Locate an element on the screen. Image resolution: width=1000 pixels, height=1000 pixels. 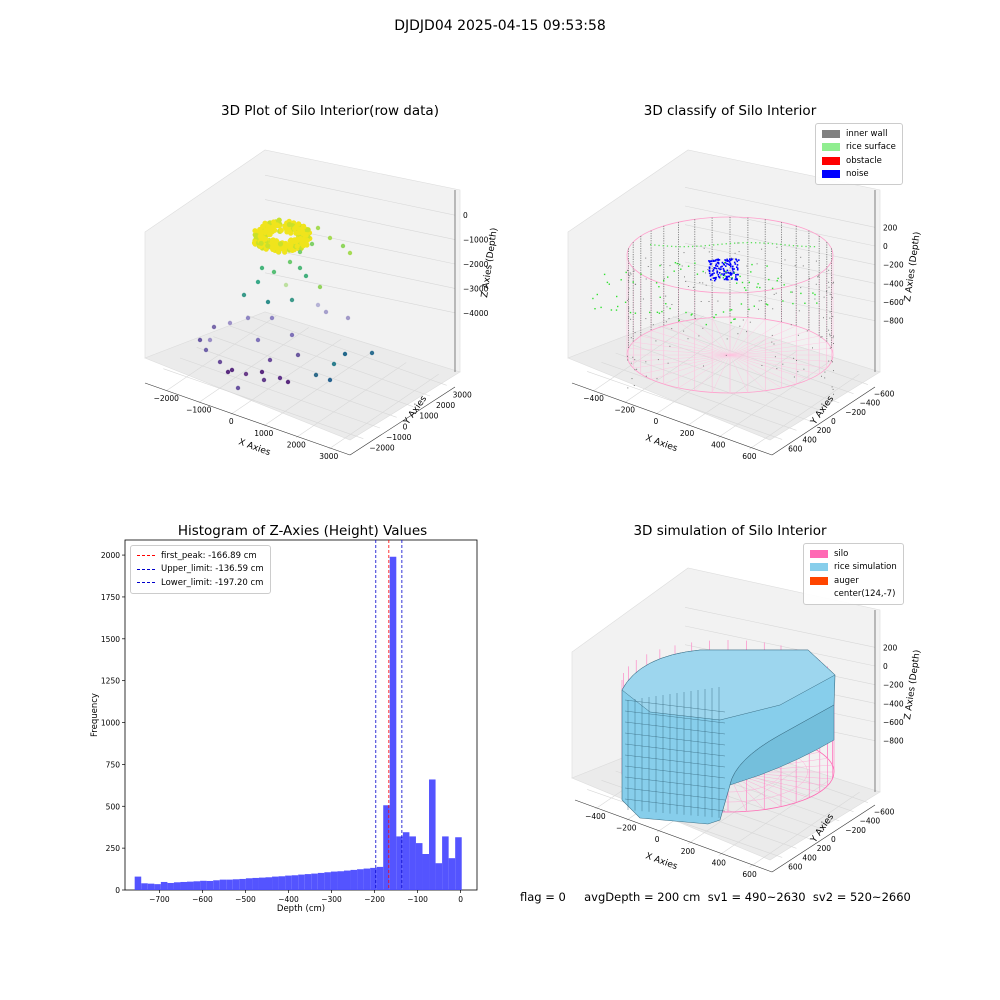
y-tick-label: 1000 is located at coordinates (428, 416).